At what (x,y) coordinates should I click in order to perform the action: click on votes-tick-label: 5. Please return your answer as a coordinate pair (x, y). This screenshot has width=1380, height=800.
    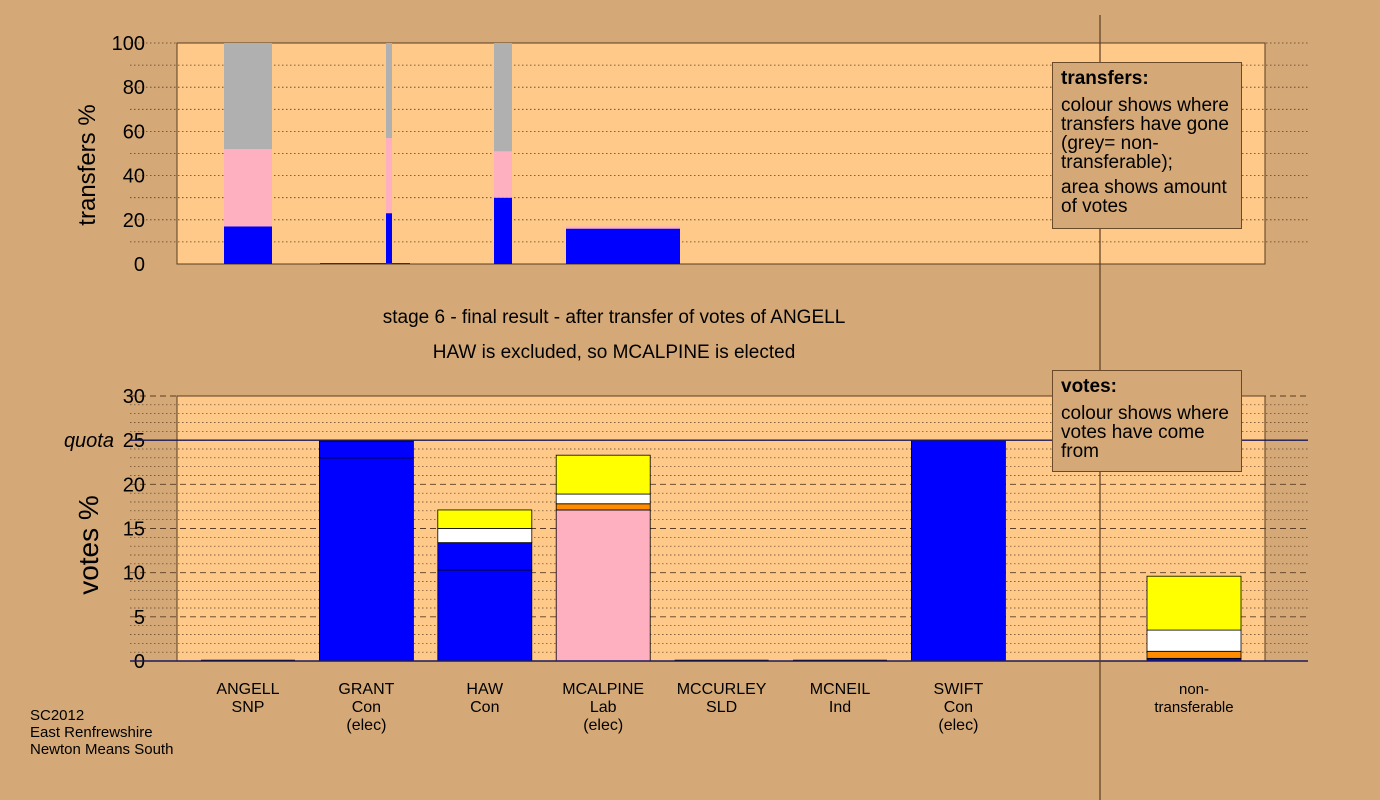
    Looking at the image, I should click on (139, 618).